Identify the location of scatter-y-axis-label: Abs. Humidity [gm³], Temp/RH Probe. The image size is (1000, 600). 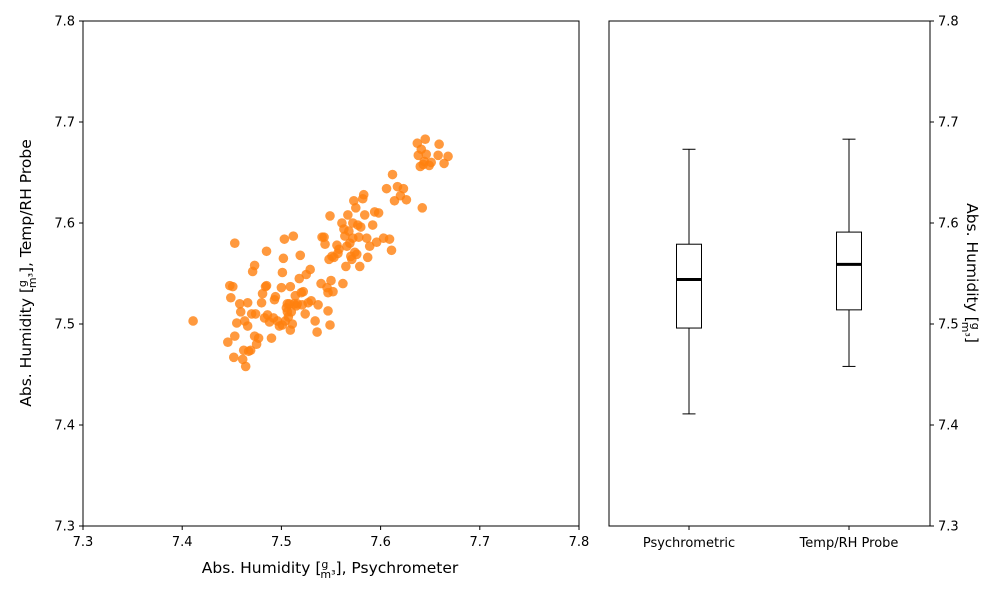
(27, 273).